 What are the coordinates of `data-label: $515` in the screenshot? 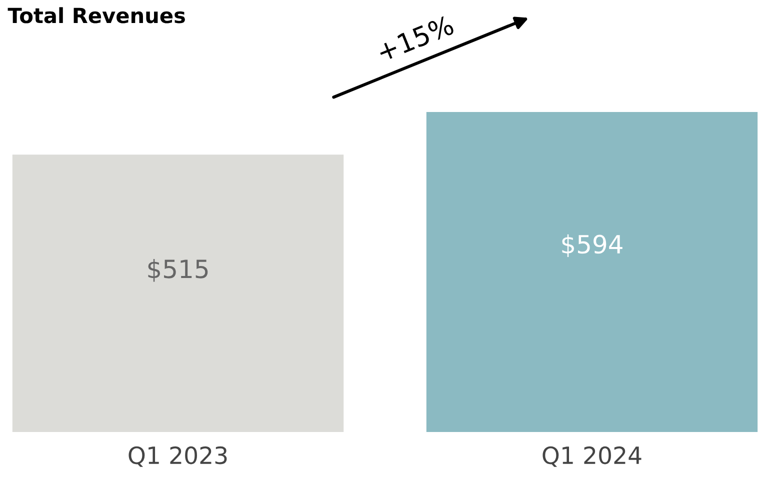 It's located at (178, 270).